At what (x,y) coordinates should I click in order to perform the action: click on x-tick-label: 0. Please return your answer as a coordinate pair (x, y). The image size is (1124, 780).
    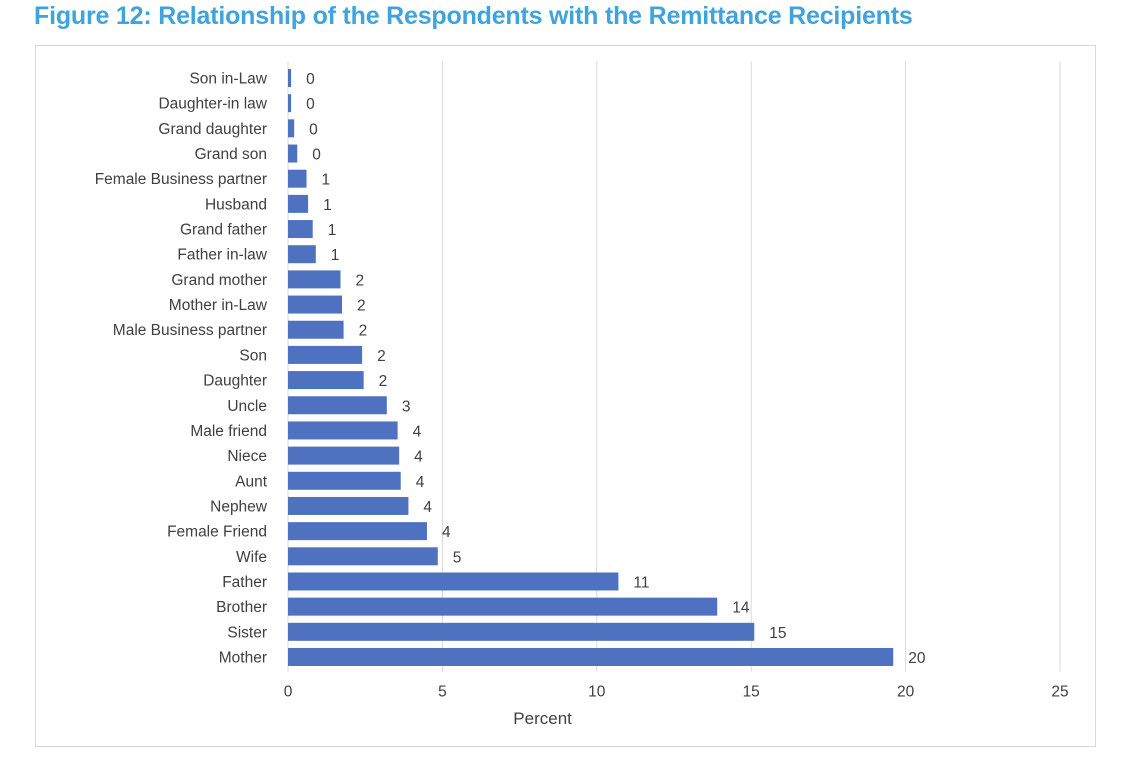
    Looking at the image, I should click on (288, 692).